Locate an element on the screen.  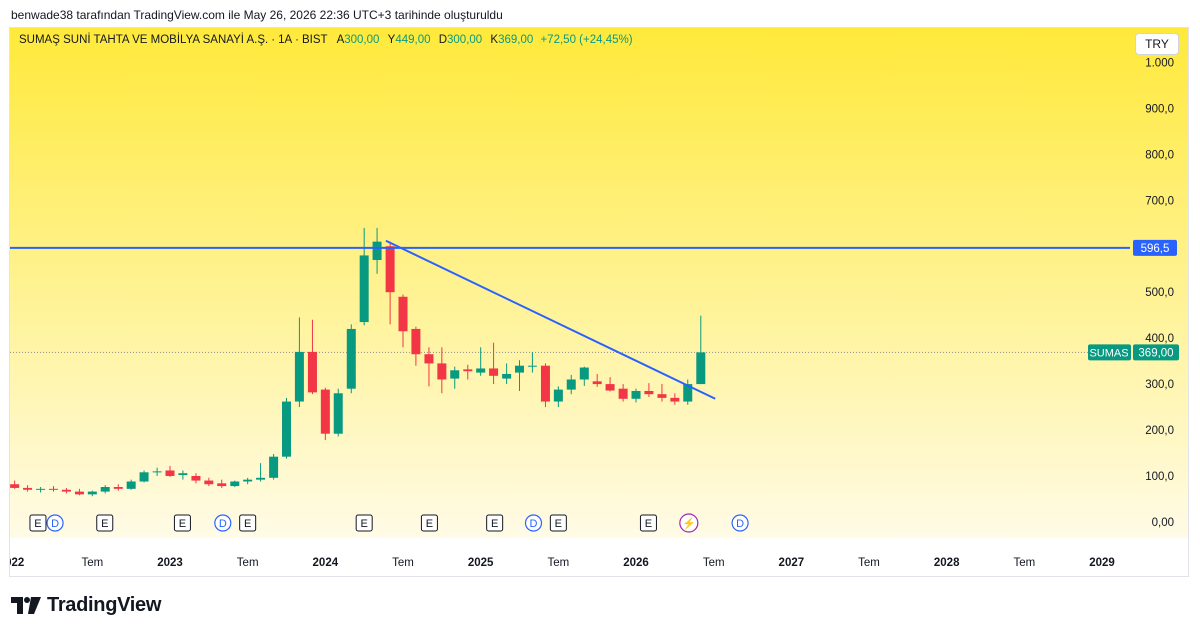
trendline is located at coordinates (550, 319).